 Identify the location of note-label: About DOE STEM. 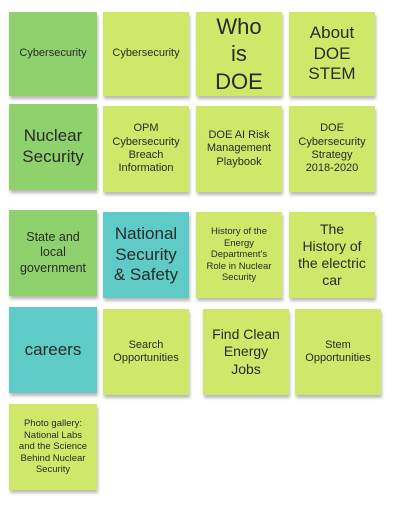
(332, 53).